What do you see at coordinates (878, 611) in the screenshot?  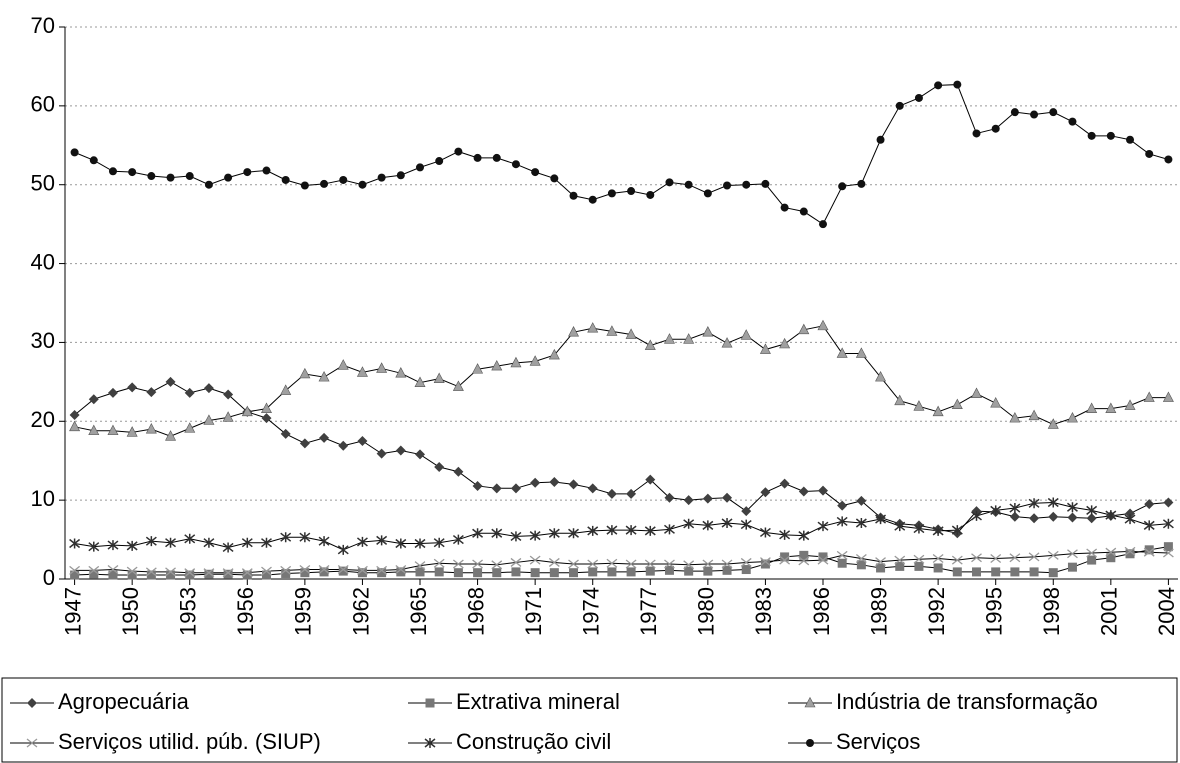 I see `x-tick-label: 1989` at bounding box center [878, 611].